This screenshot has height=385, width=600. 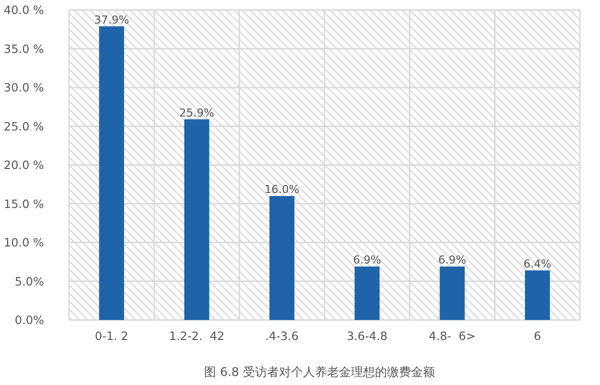 I want to click on y-tick-label: 40.0 %, so click(x=24, y=10).